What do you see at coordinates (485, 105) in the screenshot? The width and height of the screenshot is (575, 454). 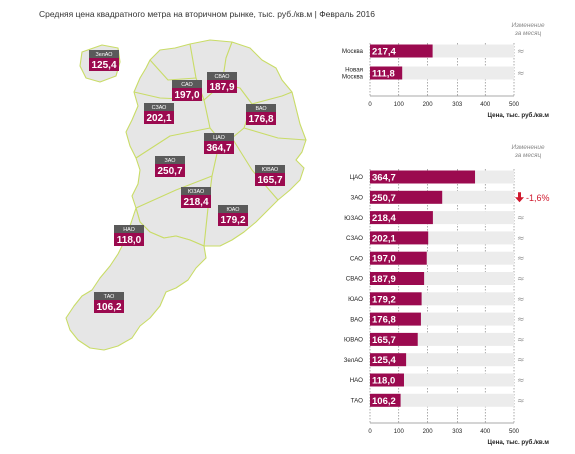 I see `x-tick-label: 400` at bounding box center [485, 105].